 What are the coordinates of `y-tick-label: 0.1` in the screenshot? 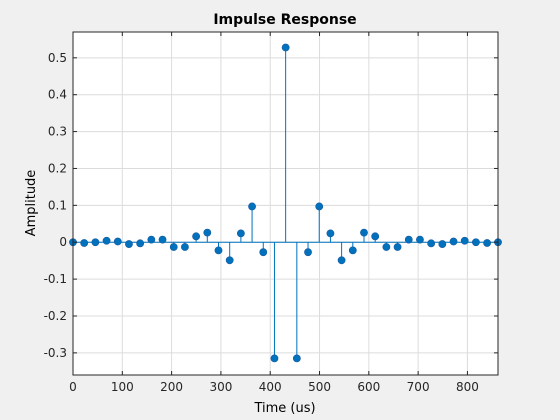 It's located at (57, 205).